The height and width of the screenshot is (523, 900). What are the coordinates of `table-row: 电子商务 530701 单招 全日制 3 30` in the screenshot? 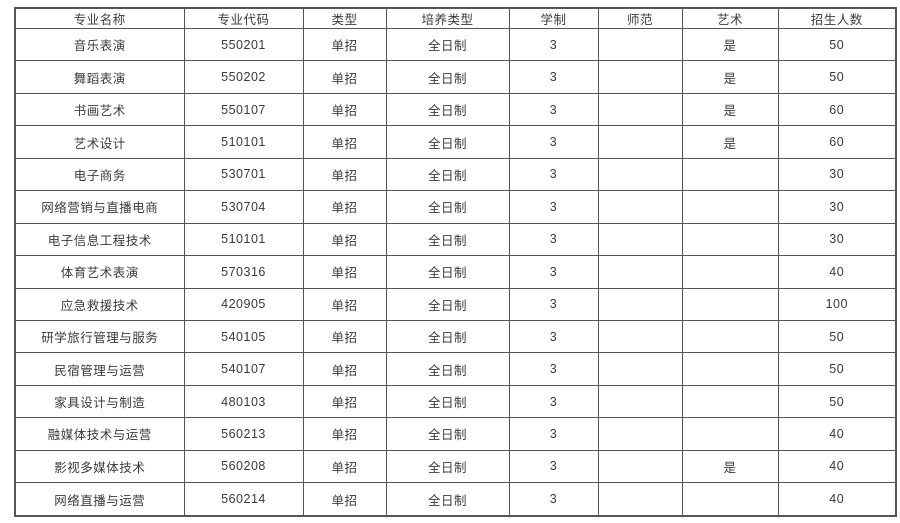 It's located at (455, 174).